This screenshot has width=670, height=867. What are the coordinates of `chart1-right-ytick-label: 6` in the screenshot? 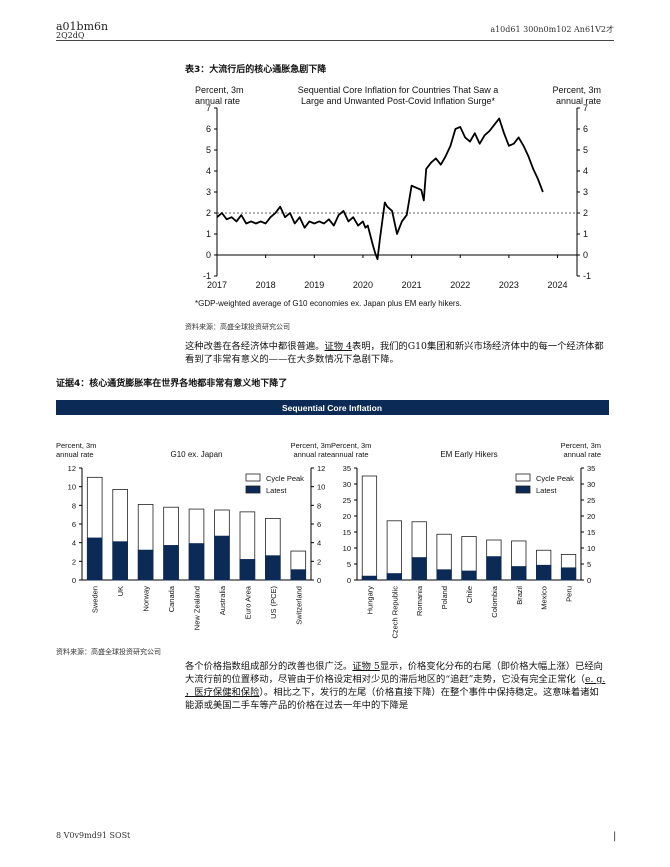 It's located at (585, 129).